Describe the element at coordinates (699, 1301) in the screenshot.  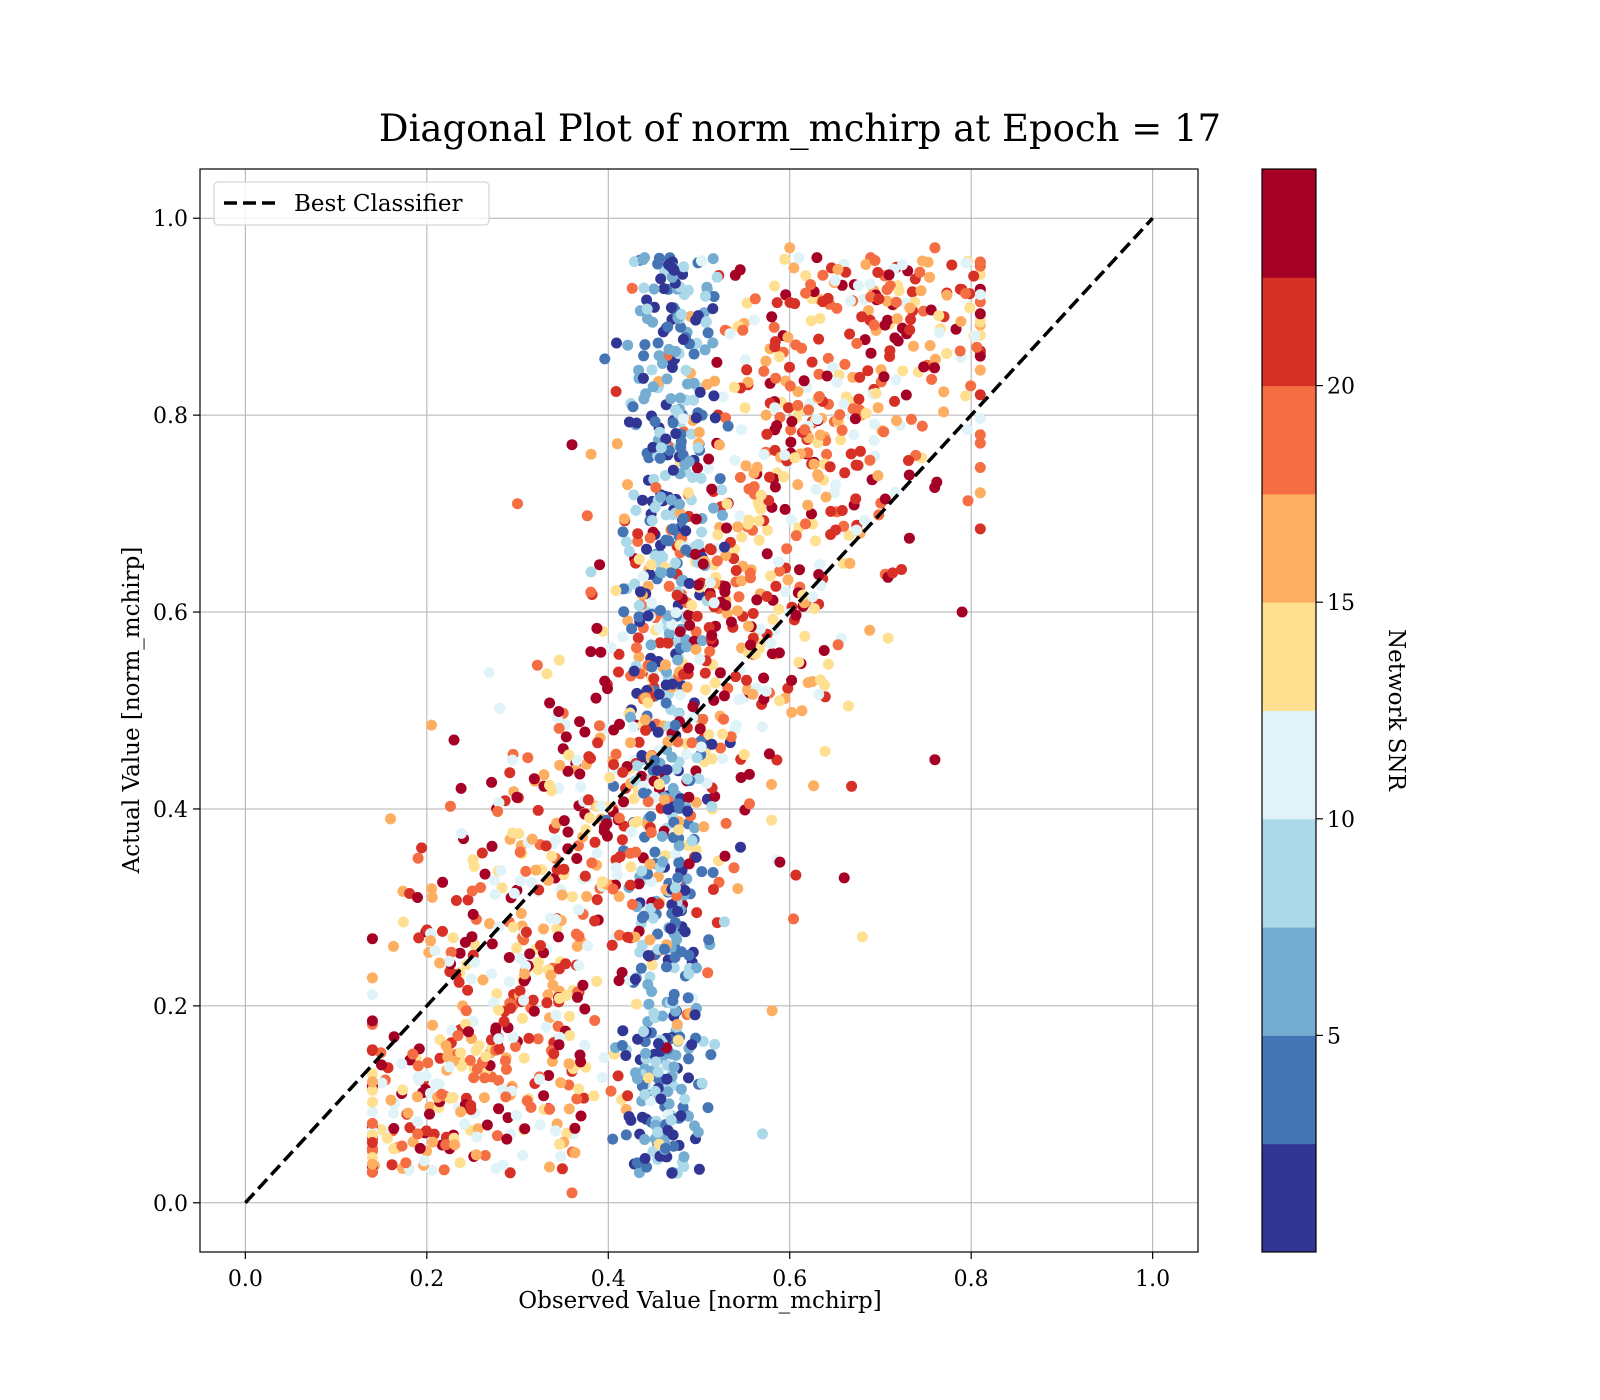
I see `x-axis-label: Observed Value [norm_mchirp]` at that location.